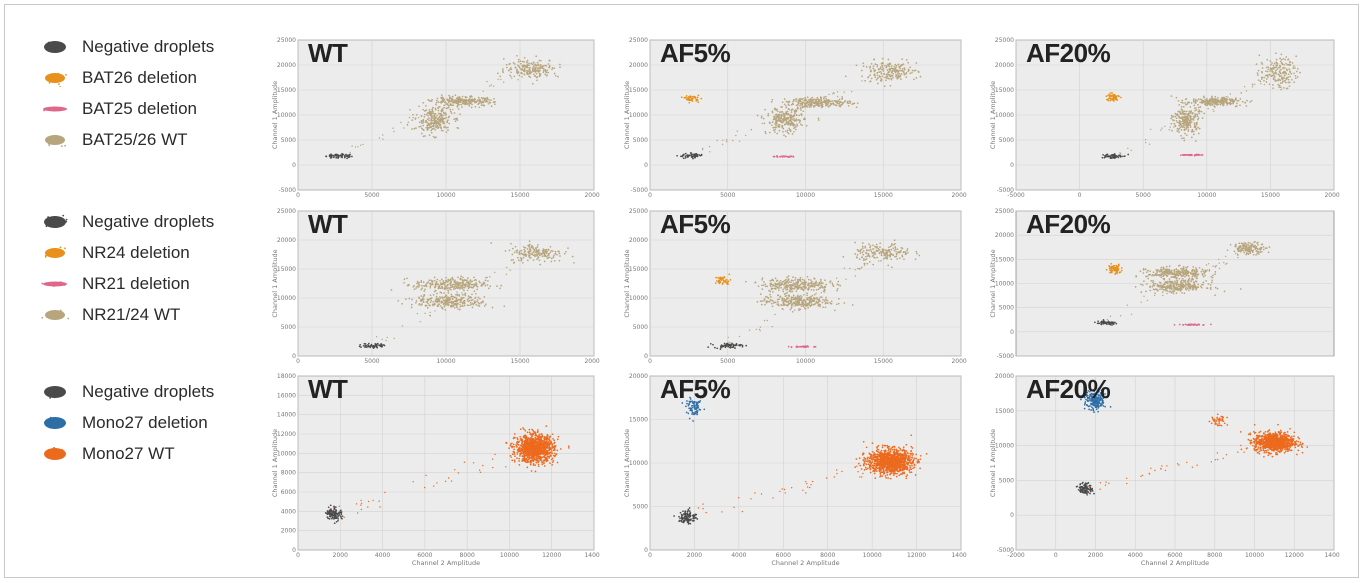 This screenshot has width=1365, height=583. I want to click on legend-item-bat26-deletion: BAT26 deletion, so click(155, 79).